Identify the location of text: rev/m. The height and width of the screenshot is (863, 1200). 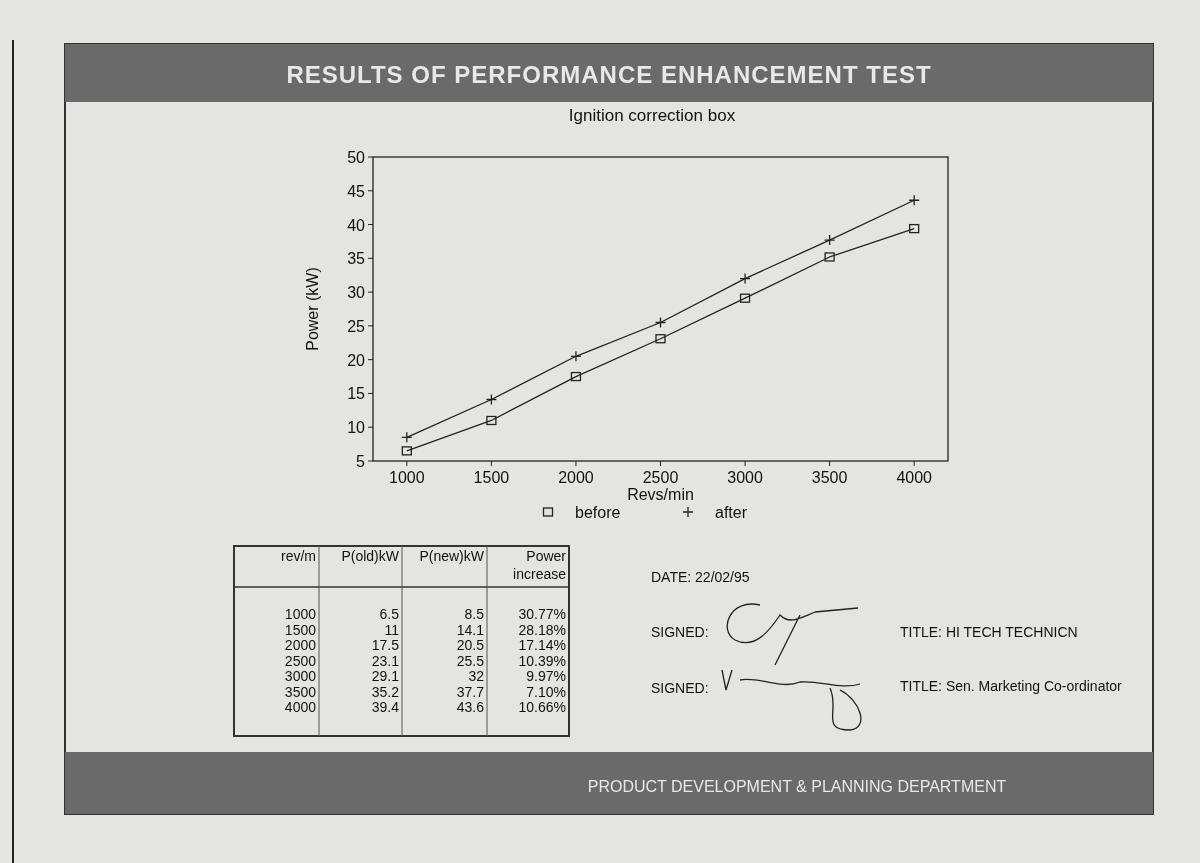
(298, 556).